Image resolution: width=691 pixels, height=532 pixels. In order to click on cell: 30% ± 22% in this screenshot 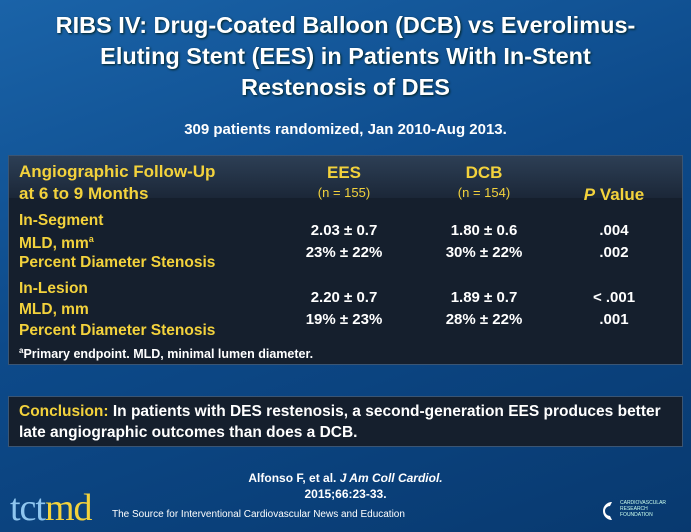, I will do `click(484, 252)`.